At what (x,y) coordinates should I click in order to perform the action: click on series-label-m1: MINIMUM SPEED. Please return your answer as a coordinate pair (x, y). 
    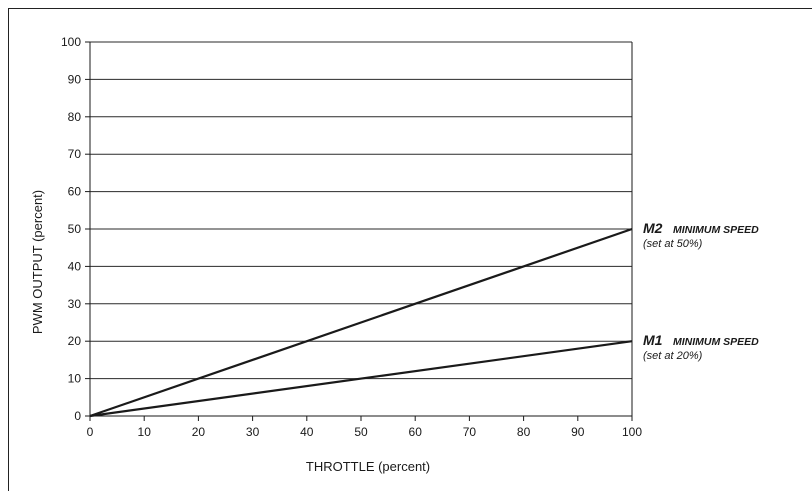
    Looking at the image, I should click on (716, 342).